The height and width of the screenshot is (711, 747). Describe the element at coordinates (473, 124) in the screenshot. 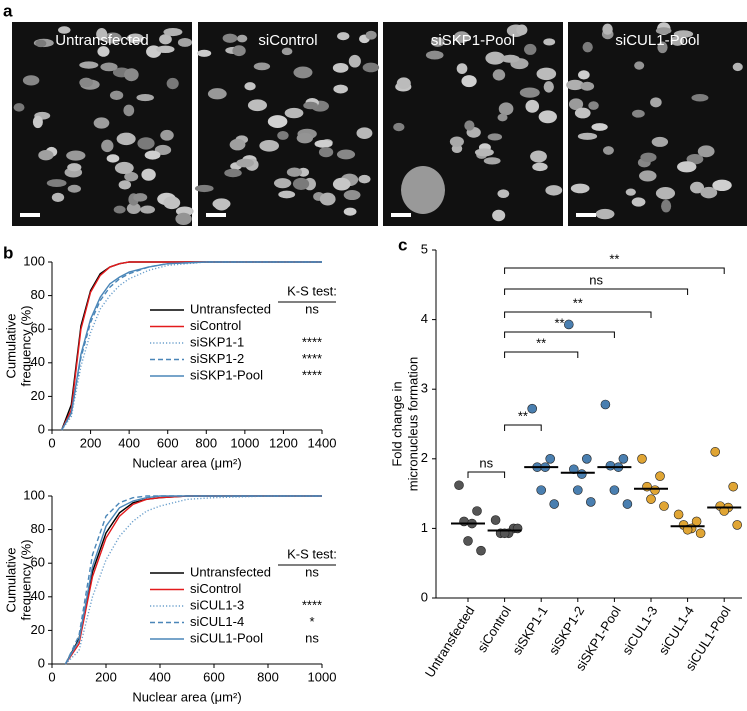

I see `micrograph: siSKP1-Pool` at that location.